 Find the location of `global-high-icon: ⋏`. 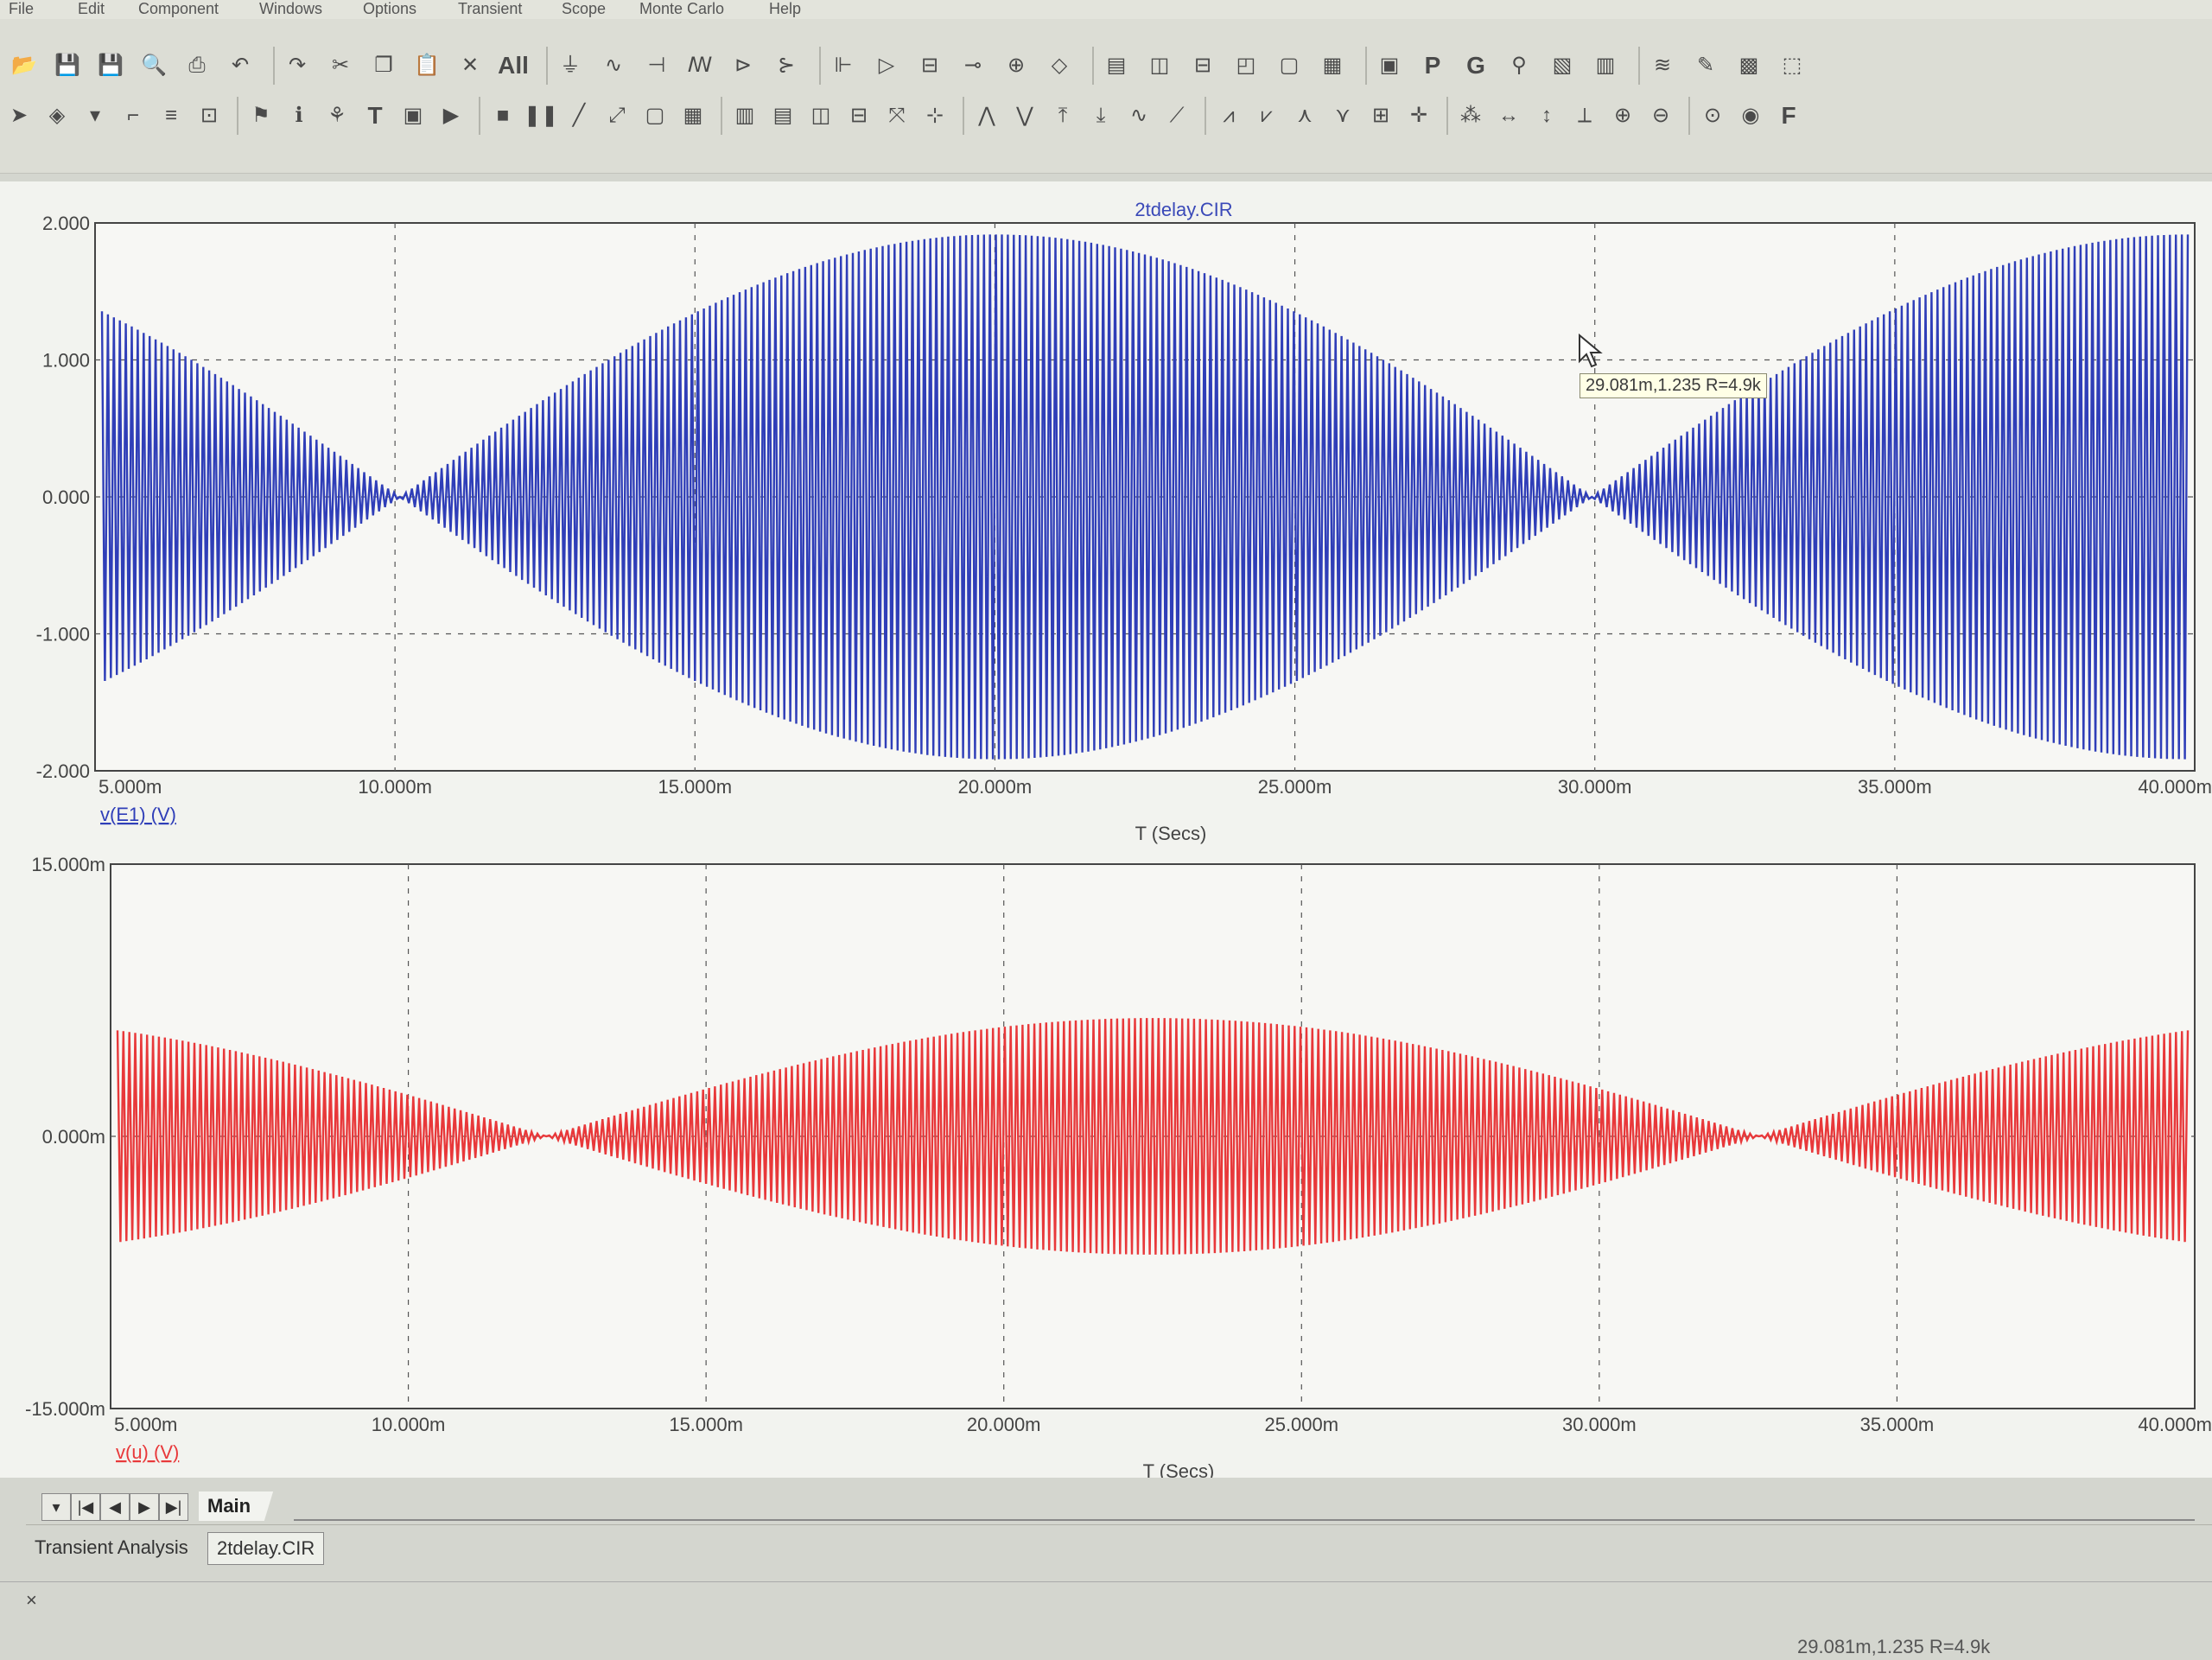

global-high-icon: ⋏ is located at coordinates (1305, 115).